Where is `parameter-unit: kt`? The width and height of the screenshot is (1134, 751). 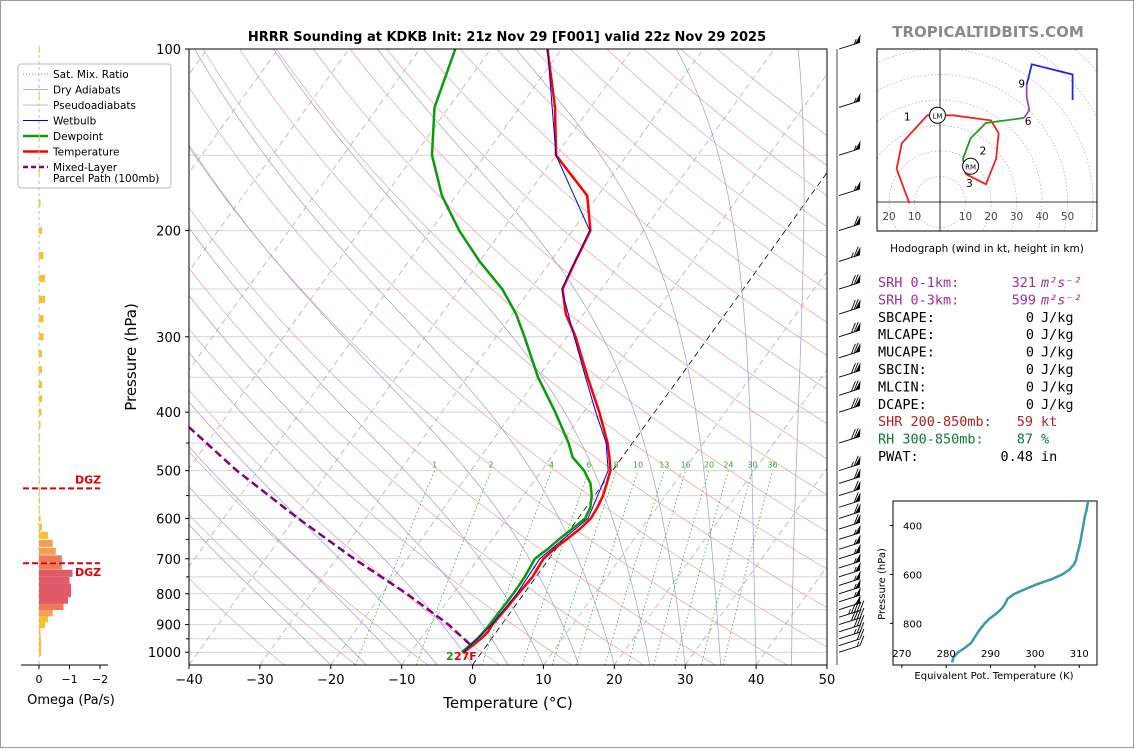 parameter-unit: kt is located at coordinates (1049, 422).